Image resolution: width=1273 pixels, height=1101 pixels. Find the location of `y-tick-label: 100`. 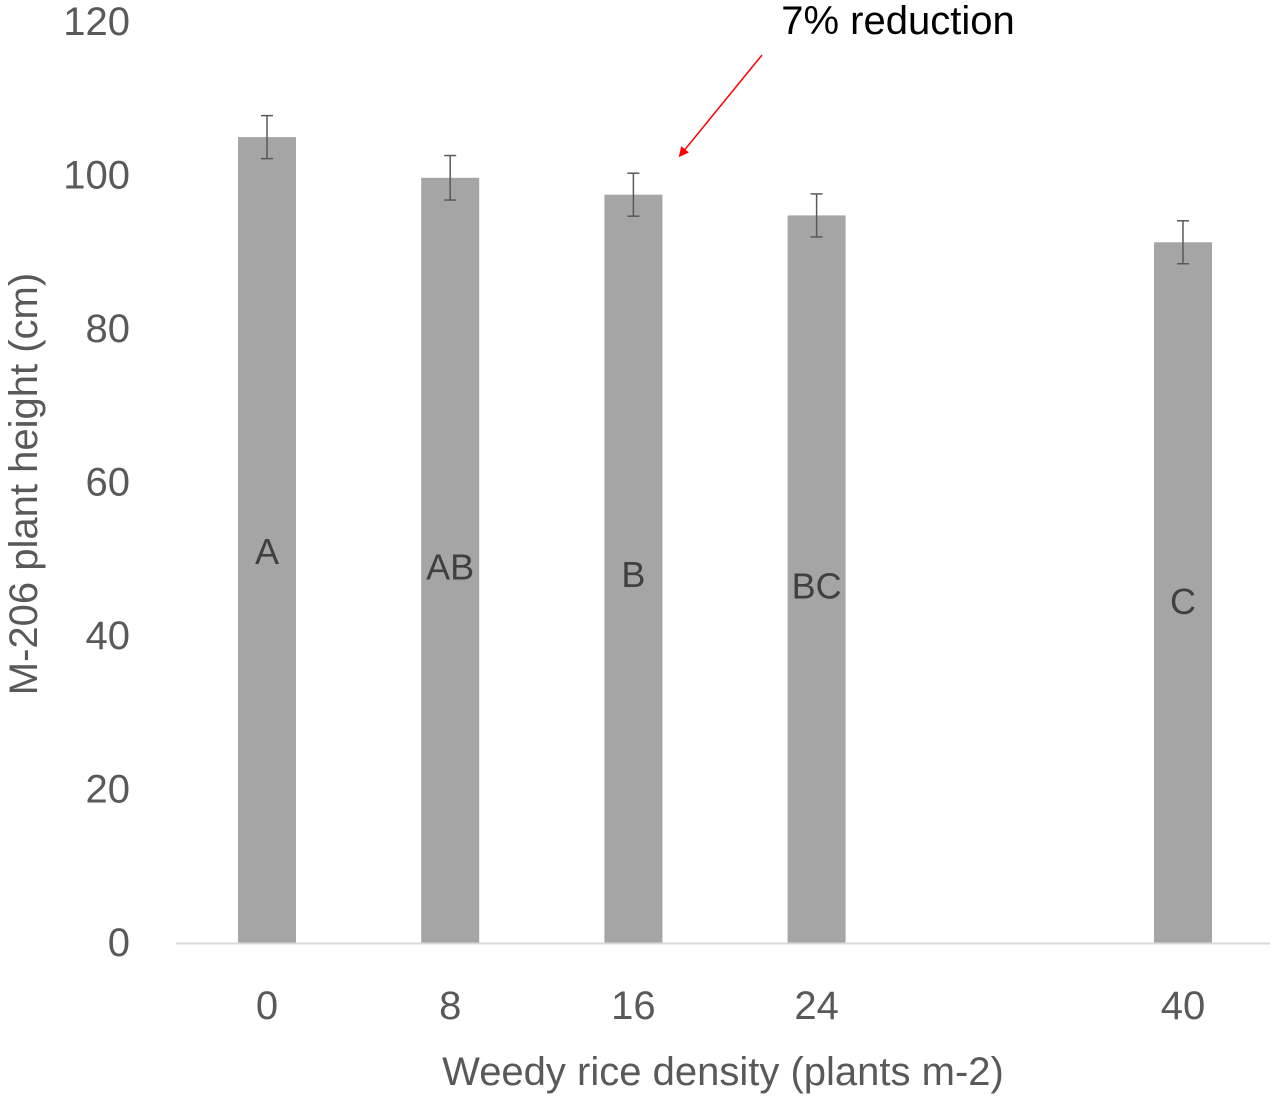

y-tick-label: 100 is located at coordinates (96, 176).